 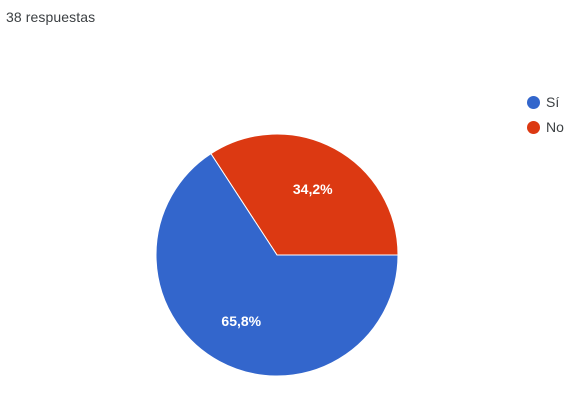 What do you see at coordinates (51, 17) in the screenshot?
I see `response-count: 38 respuestas` at bounding box center [51, 17].